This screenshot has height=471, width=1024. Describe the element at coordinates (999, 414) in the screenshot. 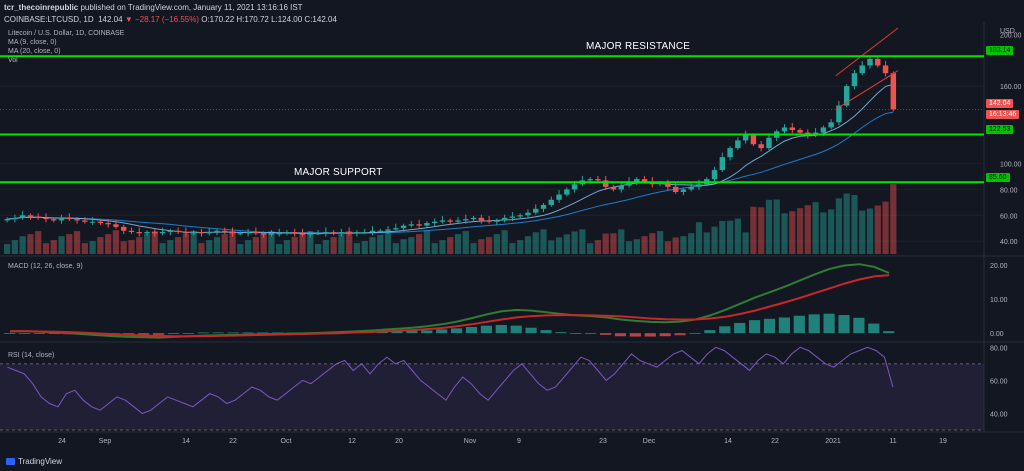

I see `rsi-tick-label: 40.00` at that location.